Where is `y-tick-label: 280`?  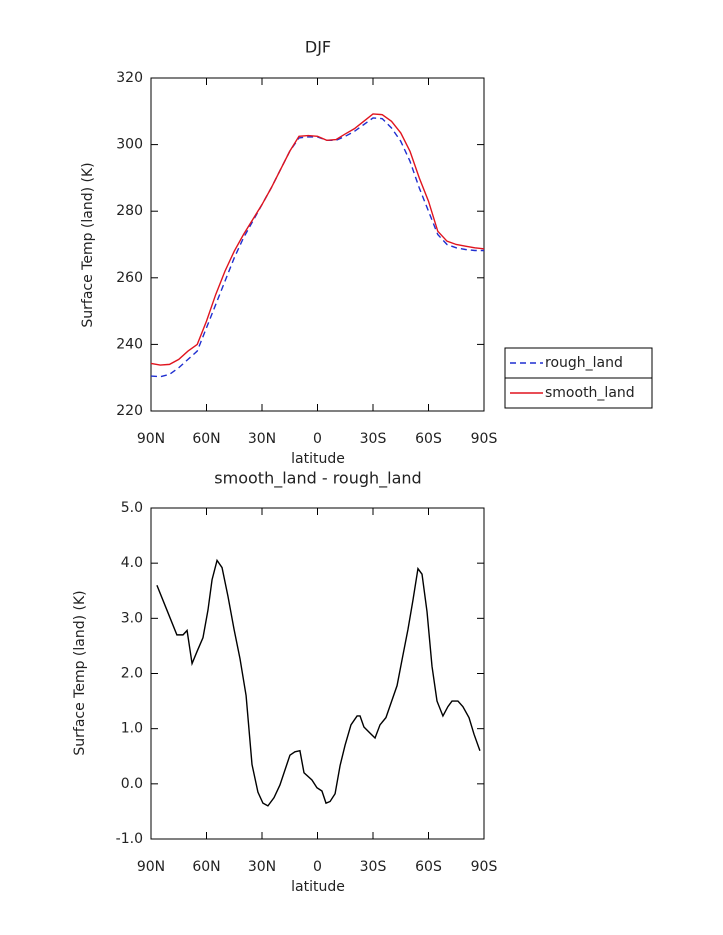 y-tick-label: 280 is located at coordinates (129, 211).